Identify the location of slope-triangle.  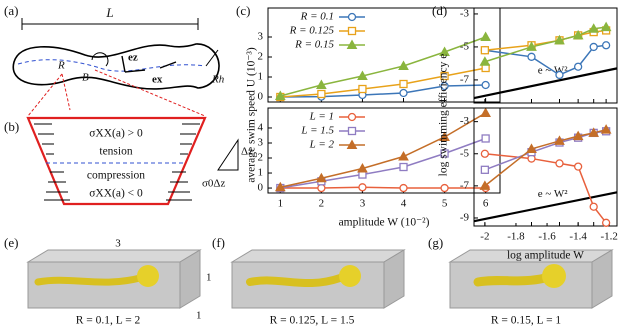
(228, 154).